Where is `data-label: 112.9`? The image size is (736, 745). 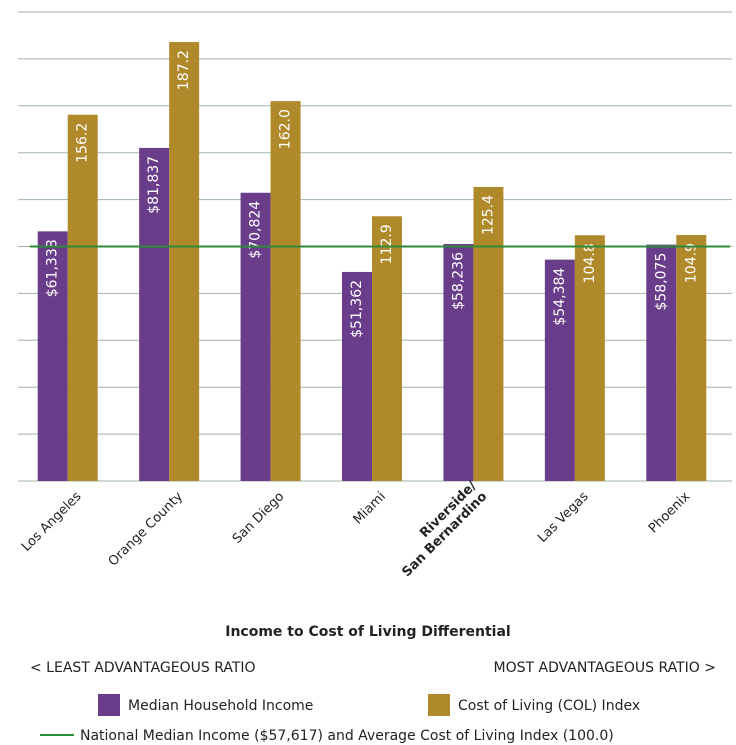
data-label: 112.9 is located at coordinates (387, 244).